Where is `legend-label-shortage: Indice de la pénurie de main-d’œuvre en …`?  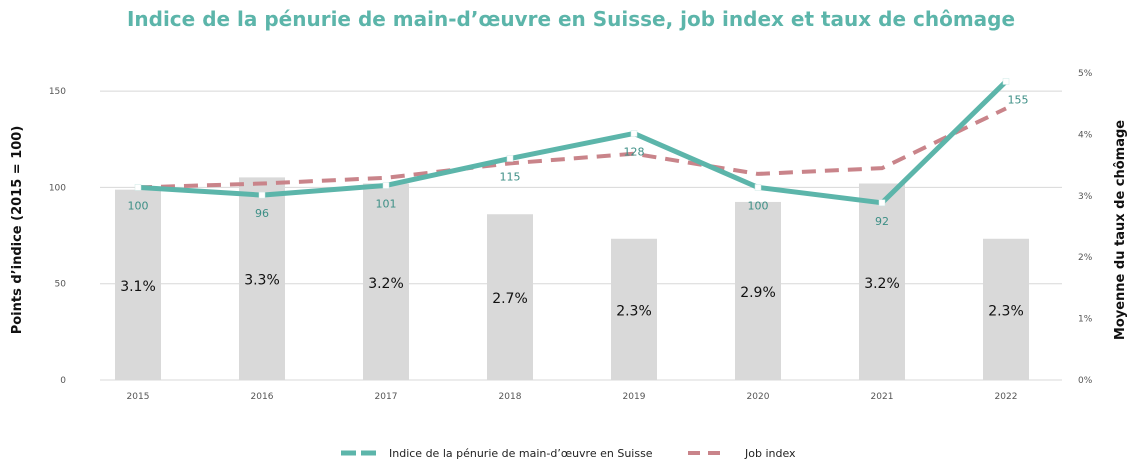
legend-label-shortage: Indice de la pénurie de main-d’œuvre en … is located at coordinates (521, 453).